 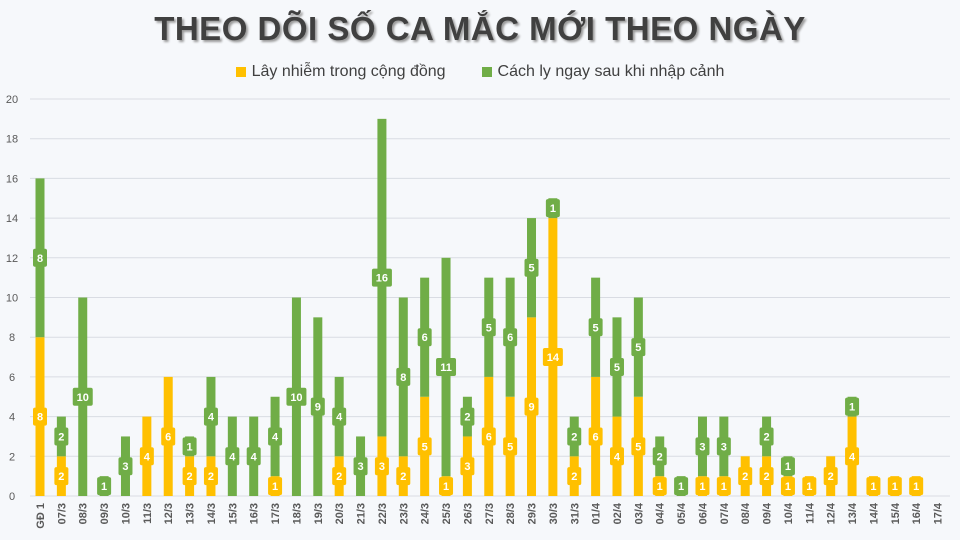 I want to click on x-tick-label: 24/3, so click(x=426, y=513).